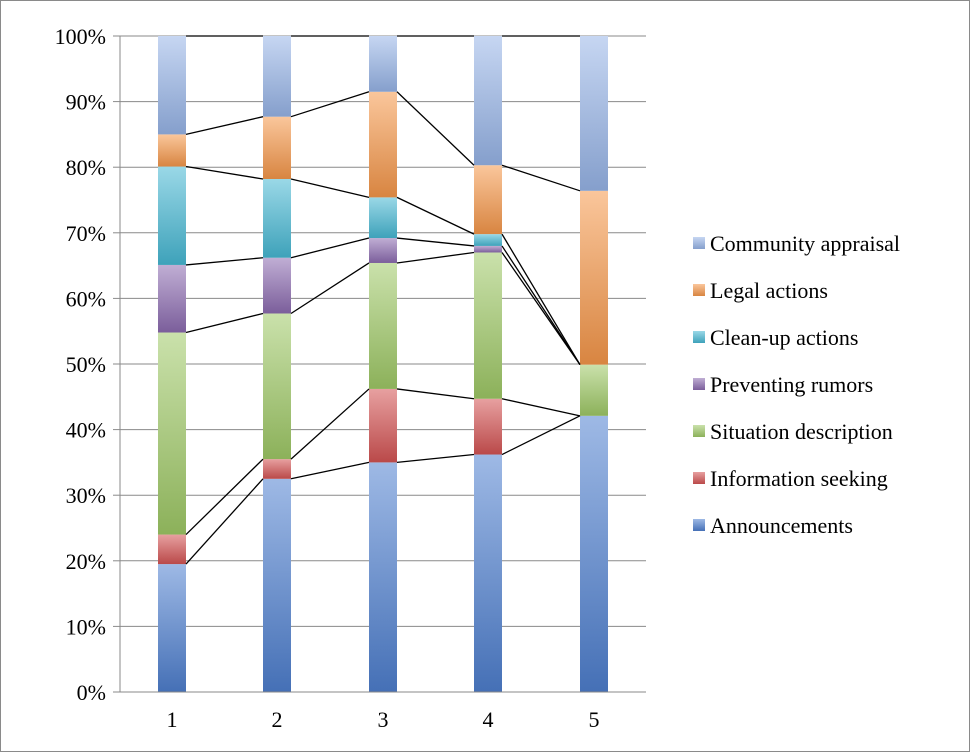 This screenshot has height=752, width=970. Describe the element at coordinates (699, 290) in the screenshot. I see `legend-swatch-legal-actions` at that location.